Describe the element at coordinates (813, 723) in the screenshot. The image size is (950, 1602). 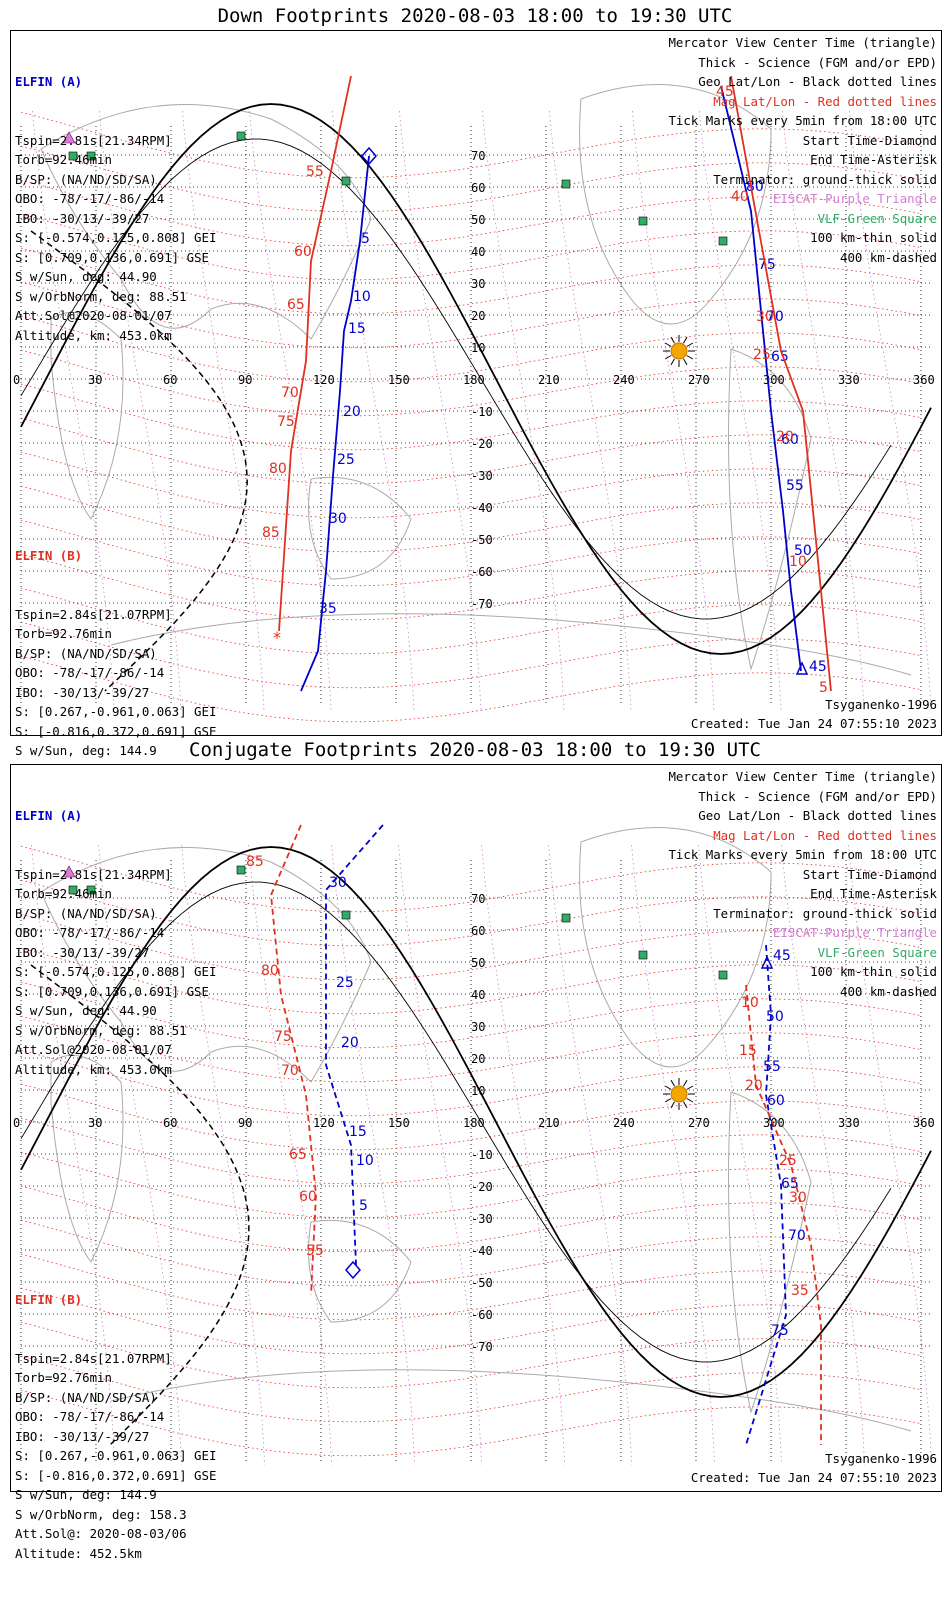
I see `created-label: Created: Tue Jan 24 07:55:10 2023` at that location.